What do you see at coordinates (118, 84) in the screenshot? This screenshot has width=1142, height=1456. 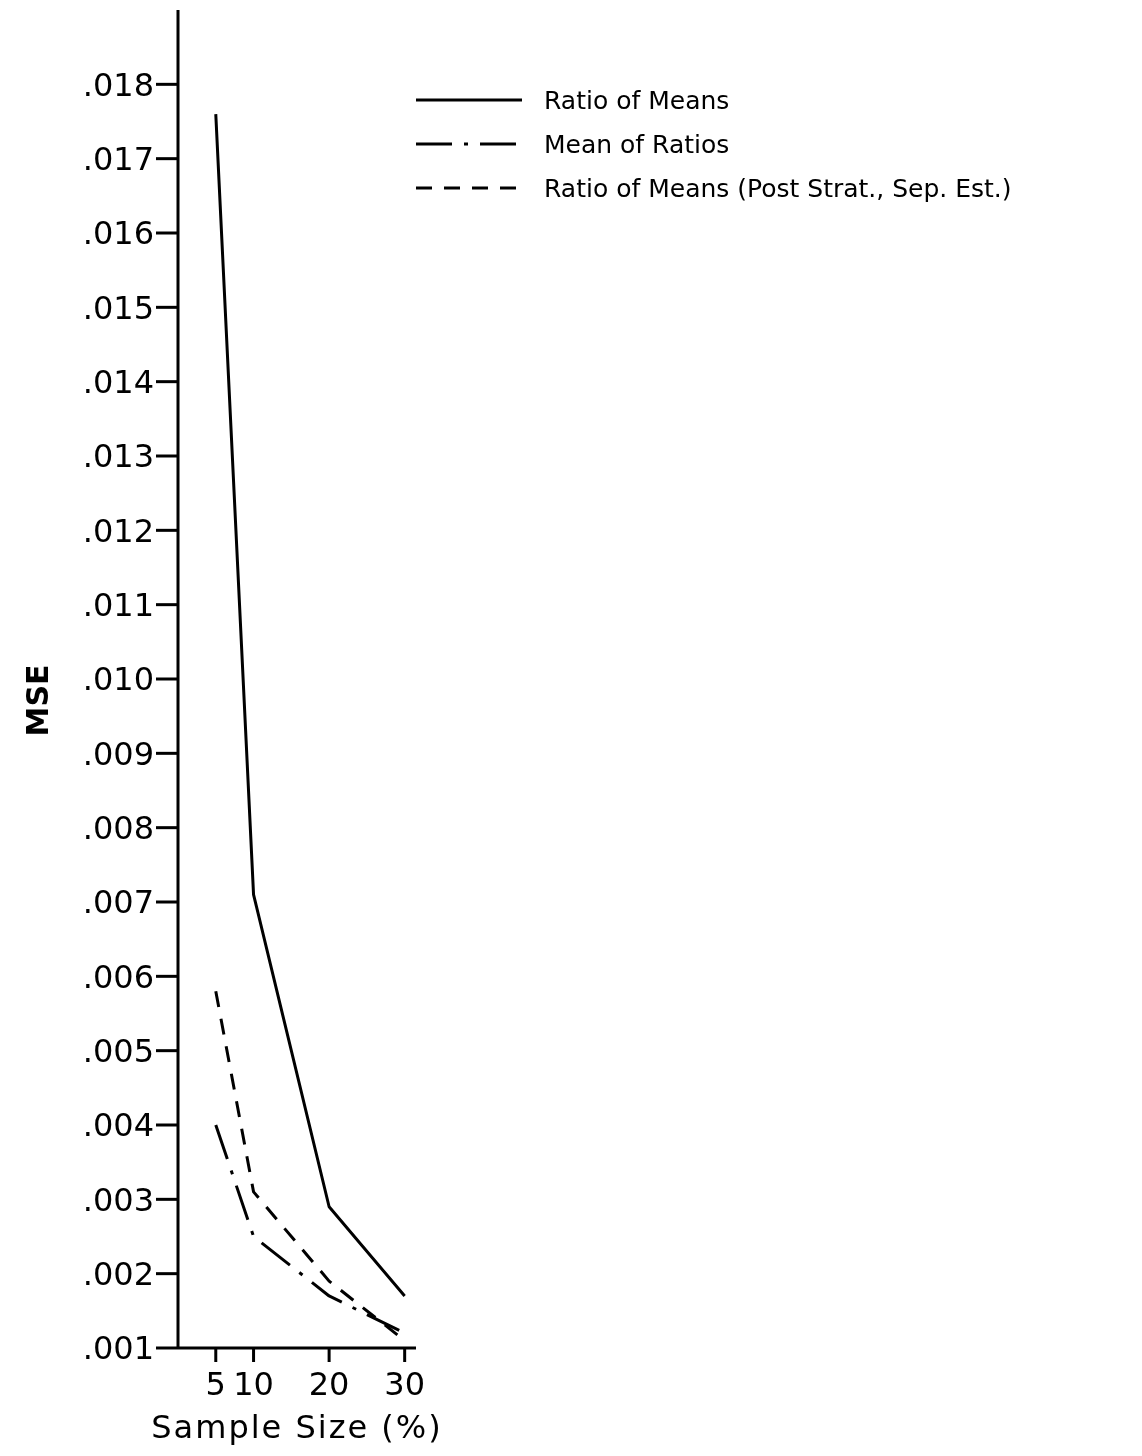 I see `y-tick-label: .018` at bounding box center [118, 84].